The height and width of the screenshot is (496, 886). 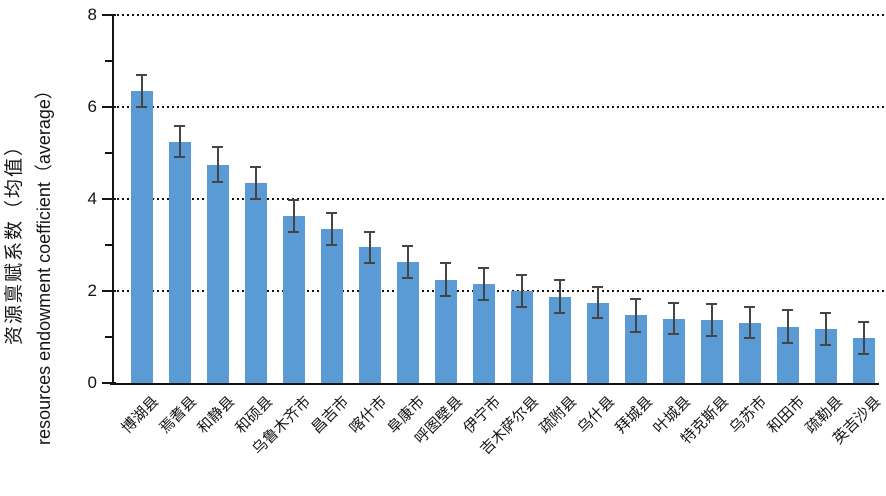 I want to click on y-axis-tick-label: 0, so click(x=92, y=382).